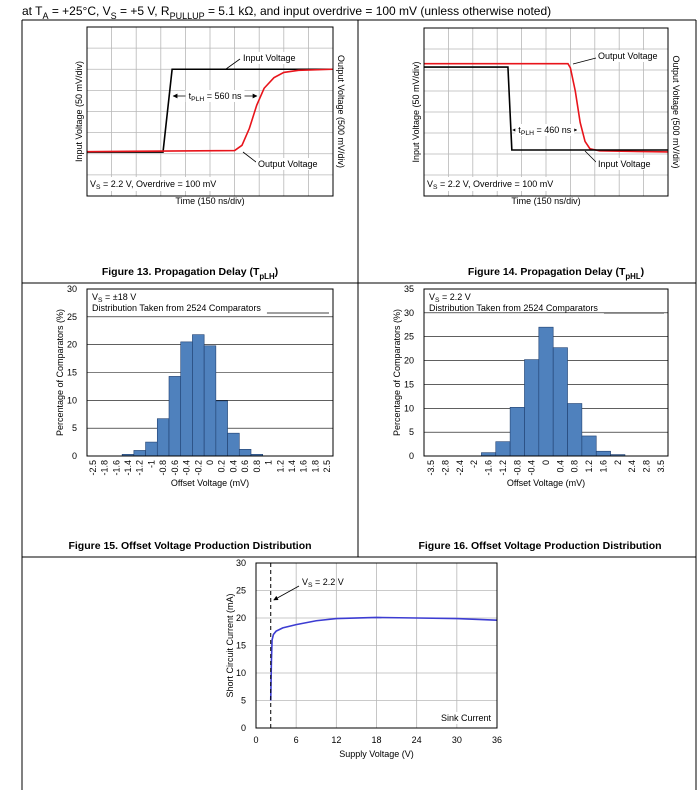 The height and width of the screenshot is (790, 697). I want to click on x-tick-label: -2.5, so click(93, 468).